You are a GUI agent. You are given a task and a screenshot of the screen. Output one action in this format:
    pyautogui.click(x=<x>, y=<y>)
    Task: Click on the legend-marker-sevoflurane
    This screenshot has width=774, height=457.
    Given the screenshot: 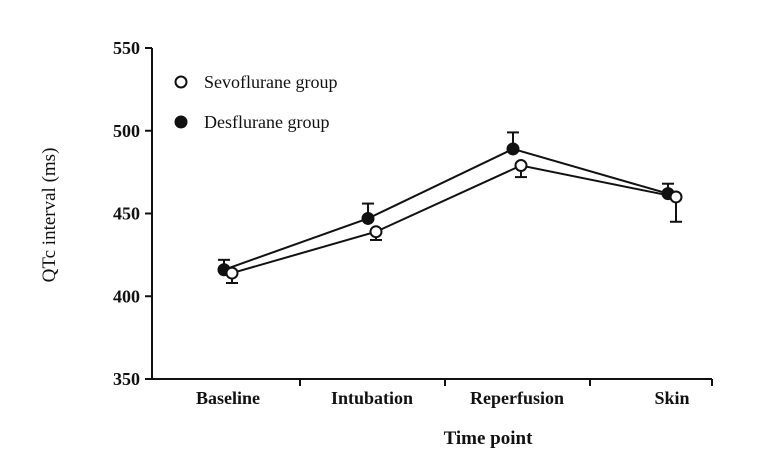 What is the action you would take?
    pyautogui.click(x=181, y=82)
    